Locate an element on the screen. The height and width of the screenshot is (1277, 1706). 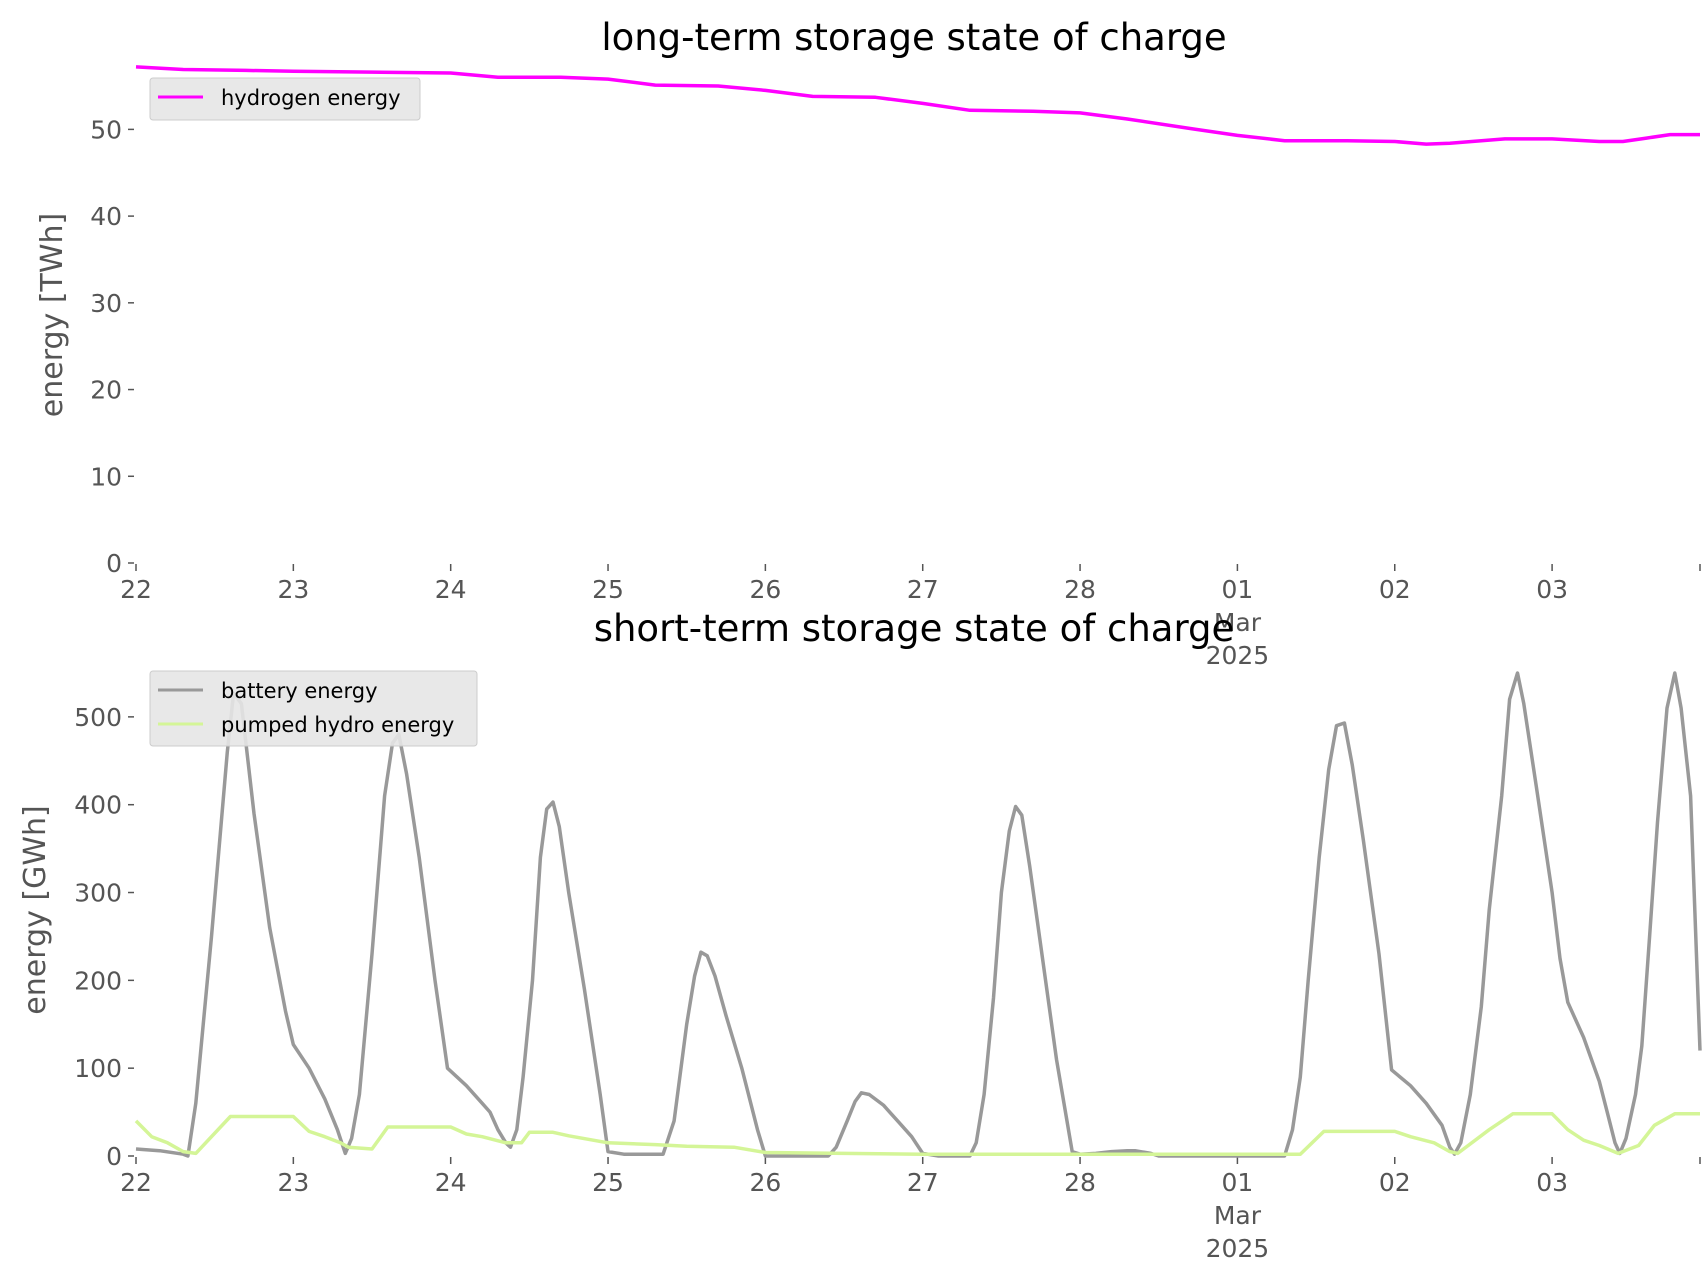
legend-label-hydrogen: hydrogen energy is located at coordinates (311, 98).